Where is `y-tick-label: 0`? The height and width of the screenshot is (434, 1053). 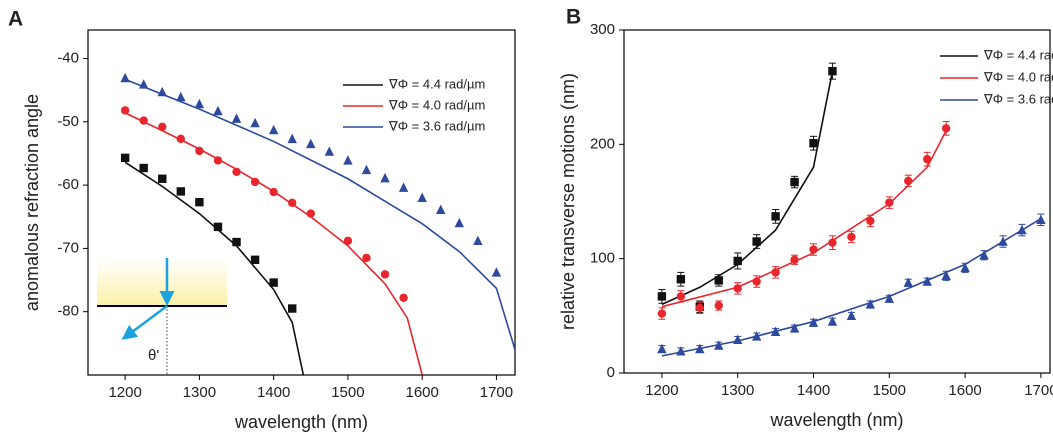 y-tick-label: 0 is located at coordinates (611, 372).